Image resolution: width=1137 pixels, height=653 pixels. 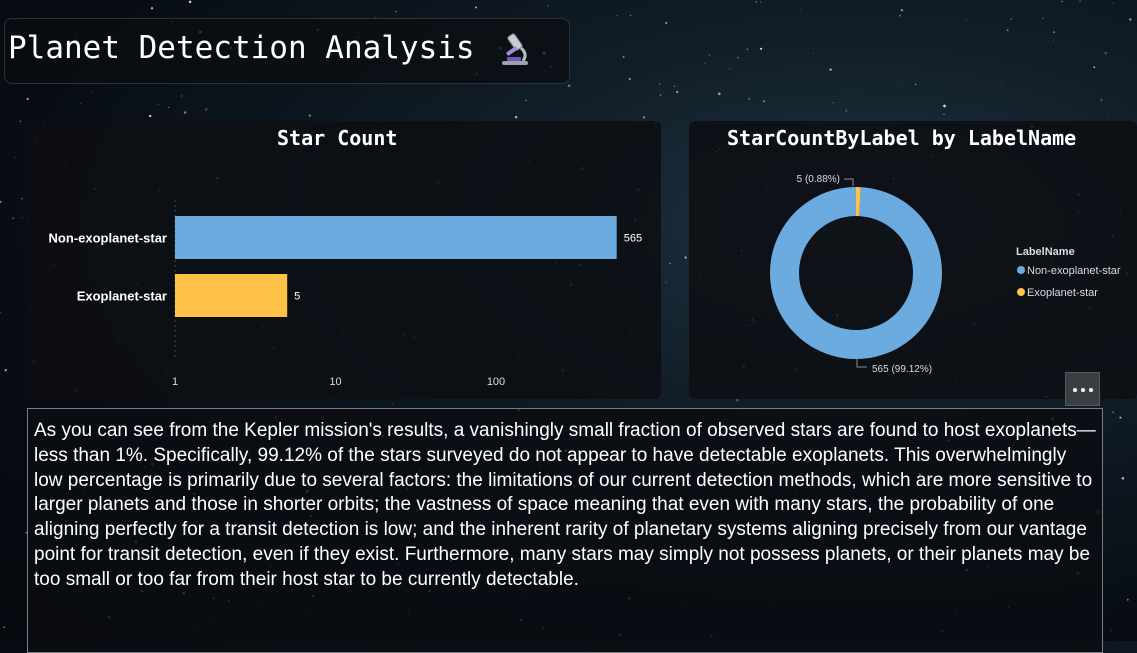 What do you see at coordinates (515, 49) in the screenshot?
I see `microscope-icon` at bounding box center [515, 49].